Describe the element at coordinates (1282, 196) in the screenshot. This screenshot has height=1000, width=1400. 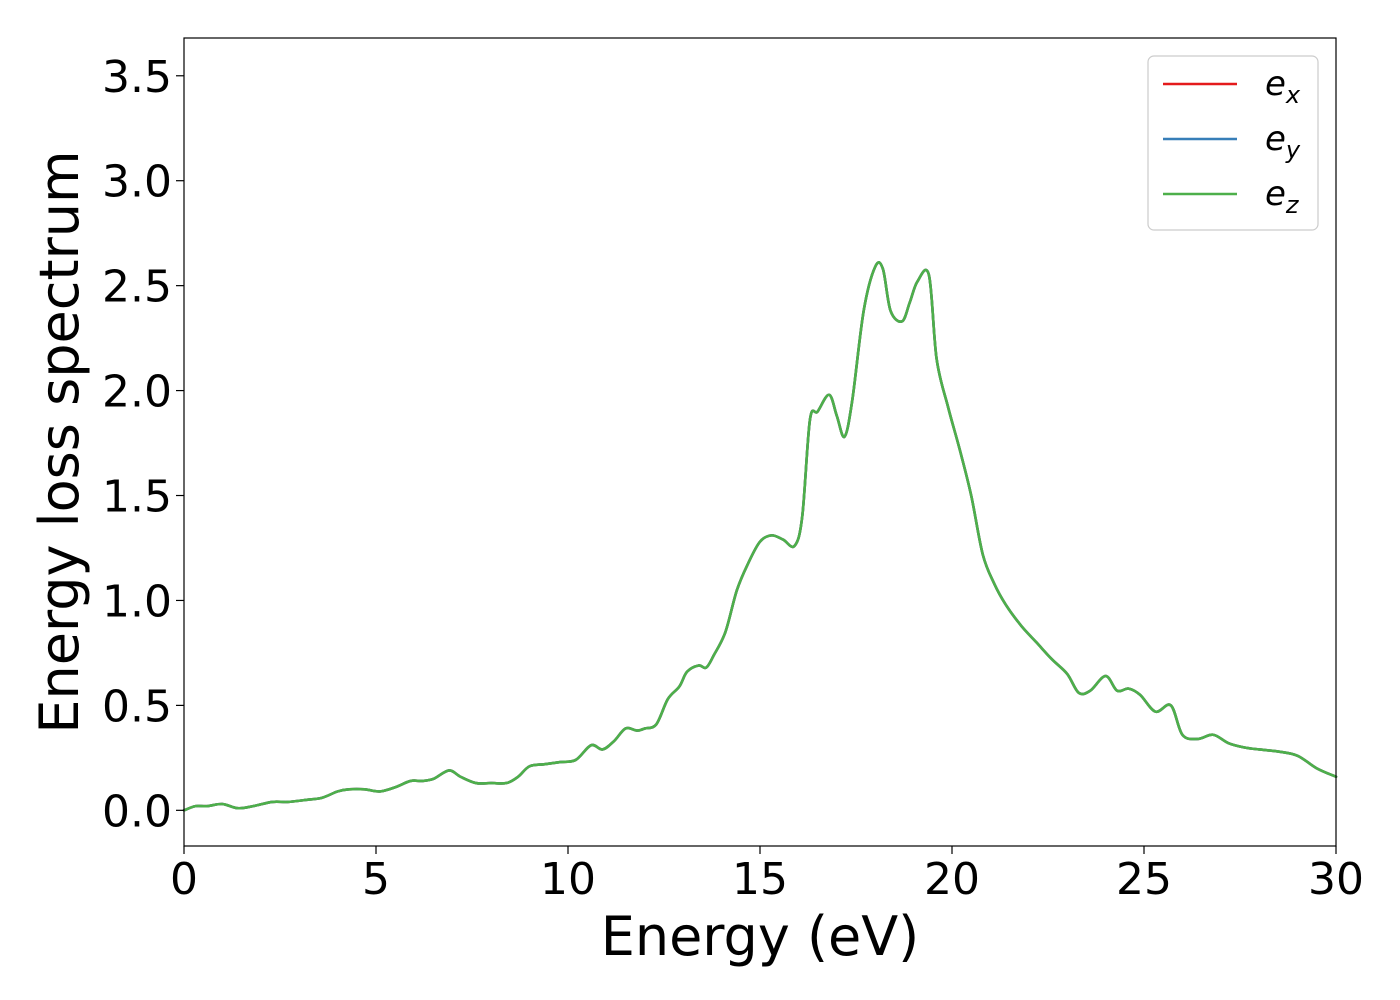
I see `legend-label-e-z: ez` at that location.